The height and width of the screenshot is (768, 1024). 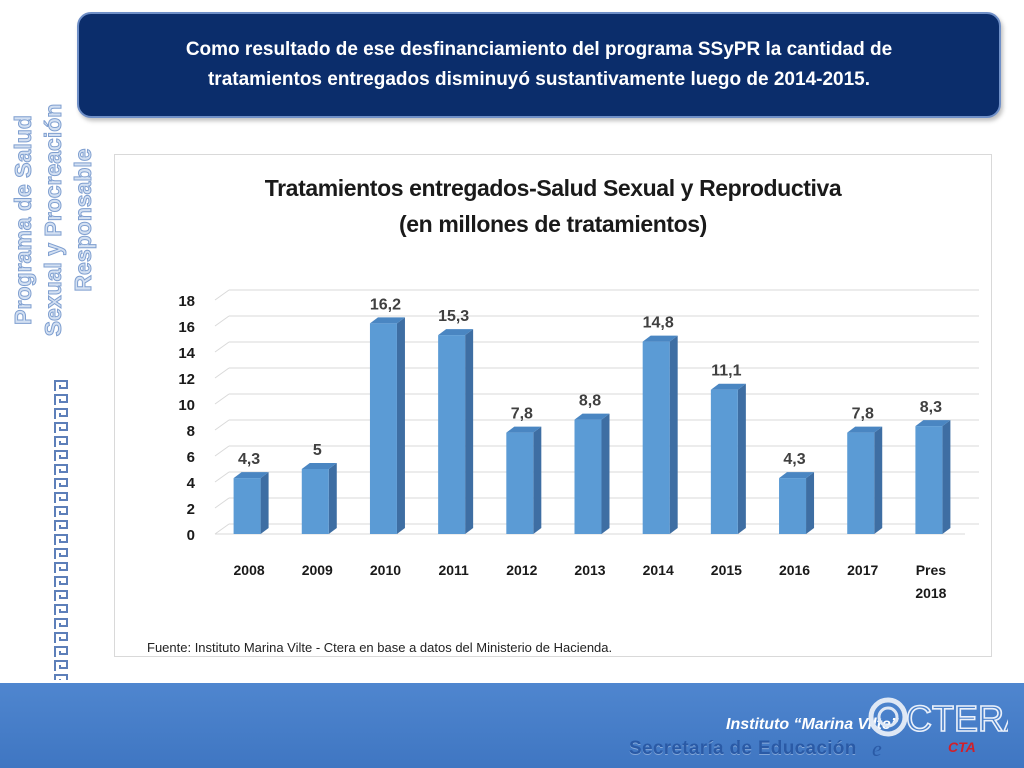 I want to click on x-tick-label: 2015, so click(x=726, y=570).